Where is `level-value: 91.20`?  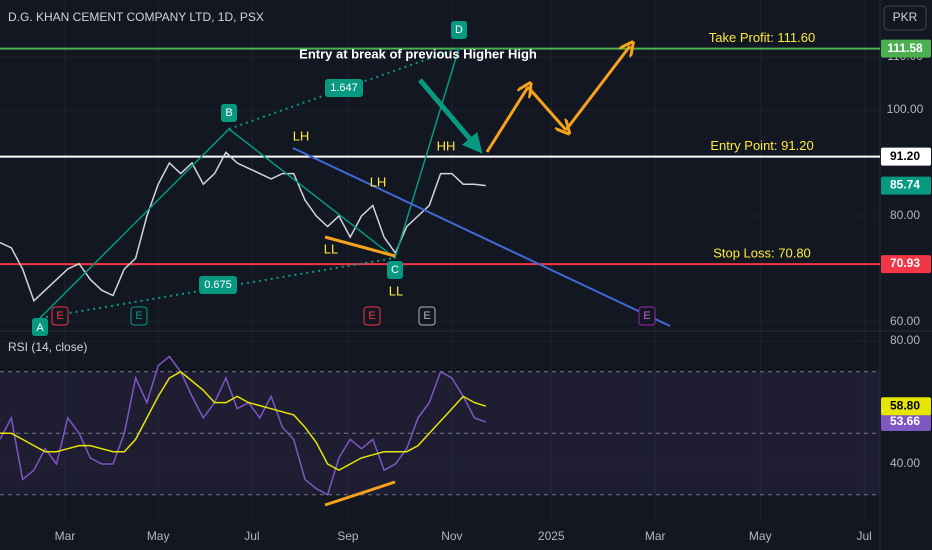 level-value: 91.20 is located at coordinates (905, 156).